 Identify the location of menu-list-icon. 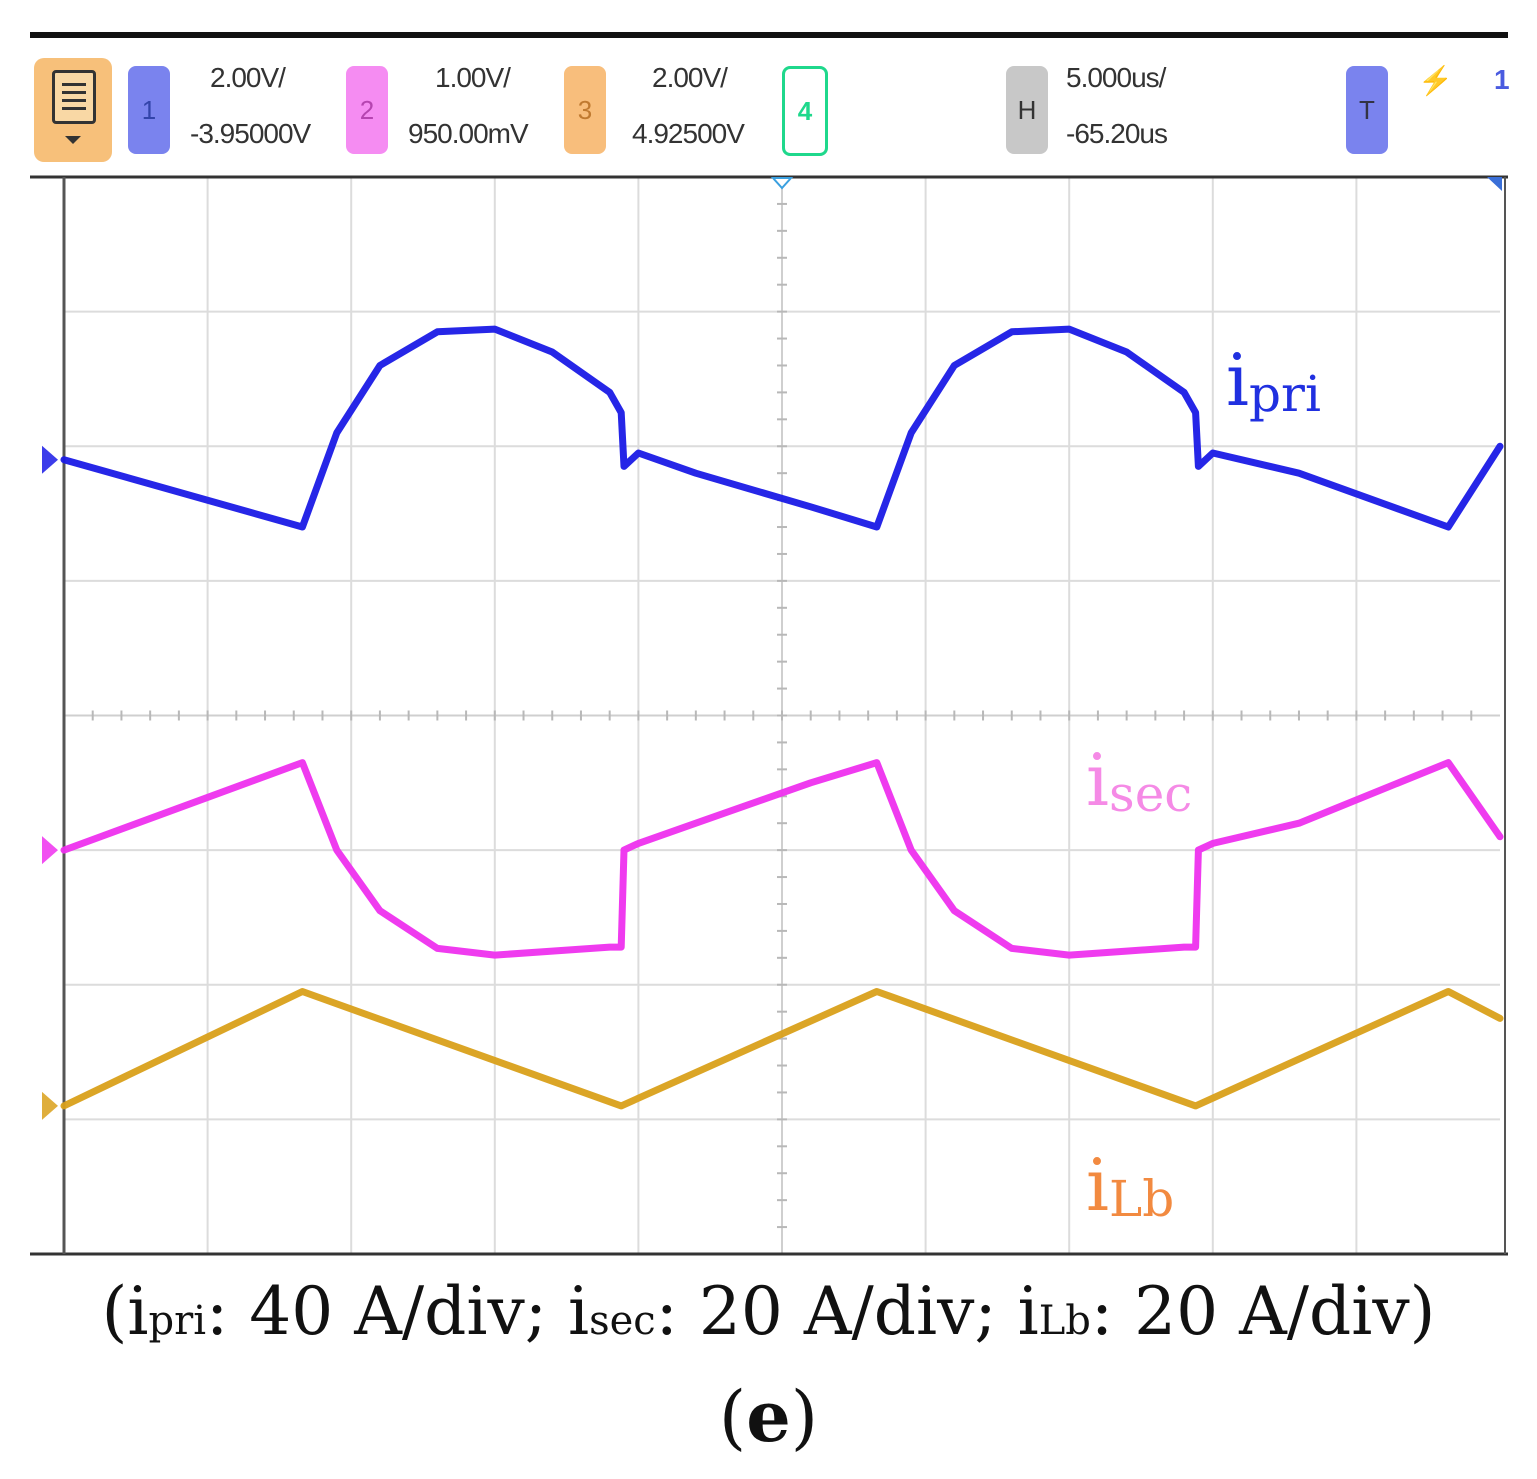
(74, 97).